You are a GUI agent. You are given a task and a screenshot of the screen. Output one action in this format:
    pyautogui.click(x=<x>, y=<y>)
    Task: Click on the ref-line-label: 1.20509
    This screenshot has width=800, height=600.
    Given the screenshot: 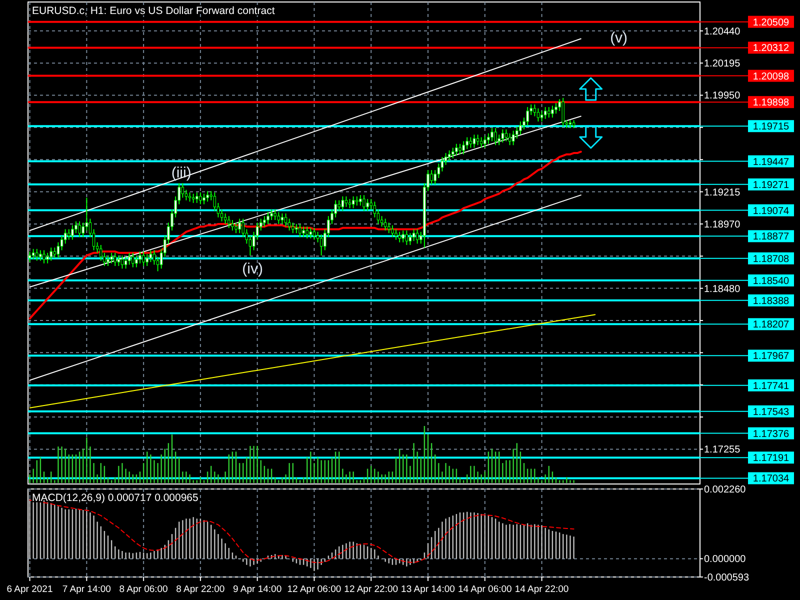 What is the action you would take?
    pyautogui.click(x=771, y=22)
    